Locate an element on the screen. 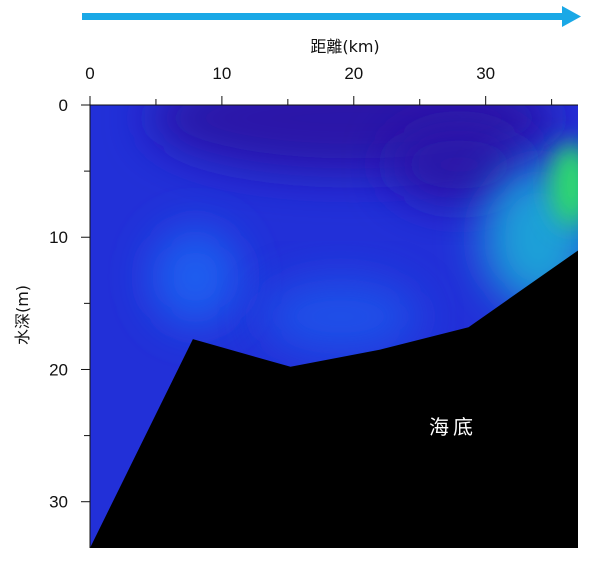 This screenshot has width=605, height=567. x-tick-label: 30 is located at coordinates (485, 73).